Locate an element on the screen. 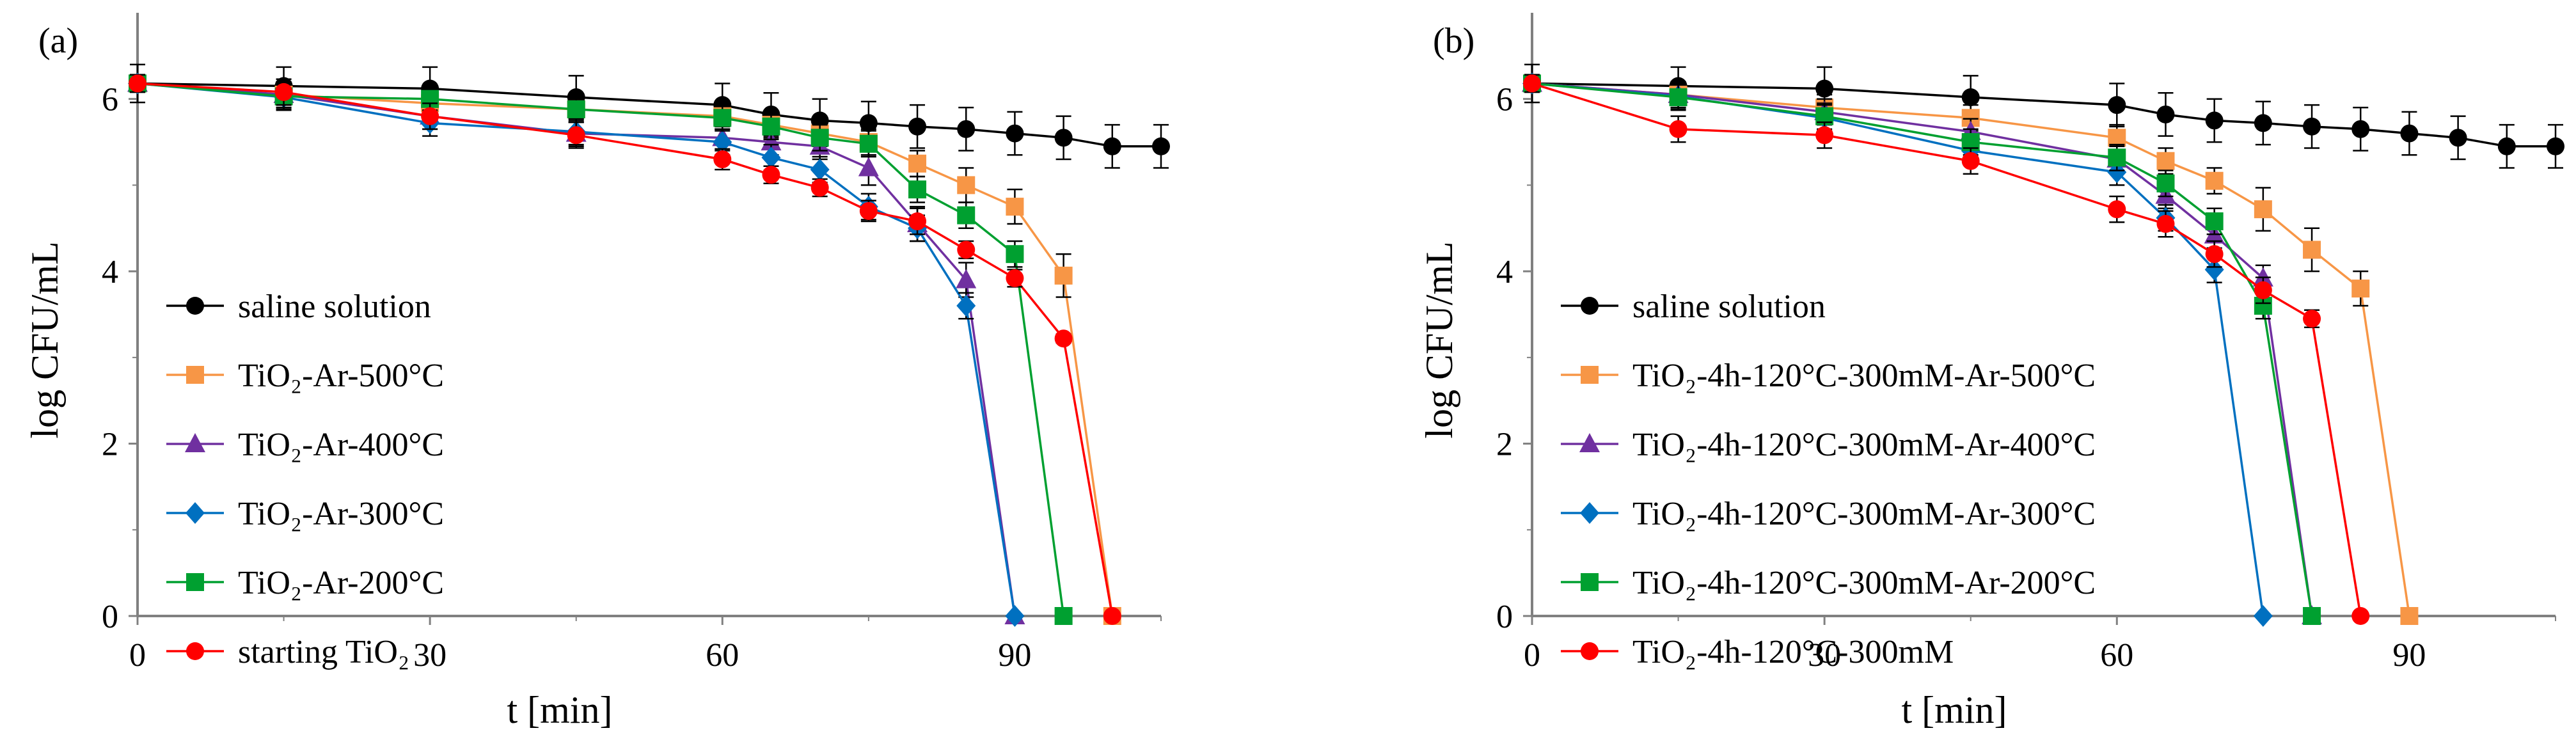  panel-label: (a) is located at coordinates (58, 41).